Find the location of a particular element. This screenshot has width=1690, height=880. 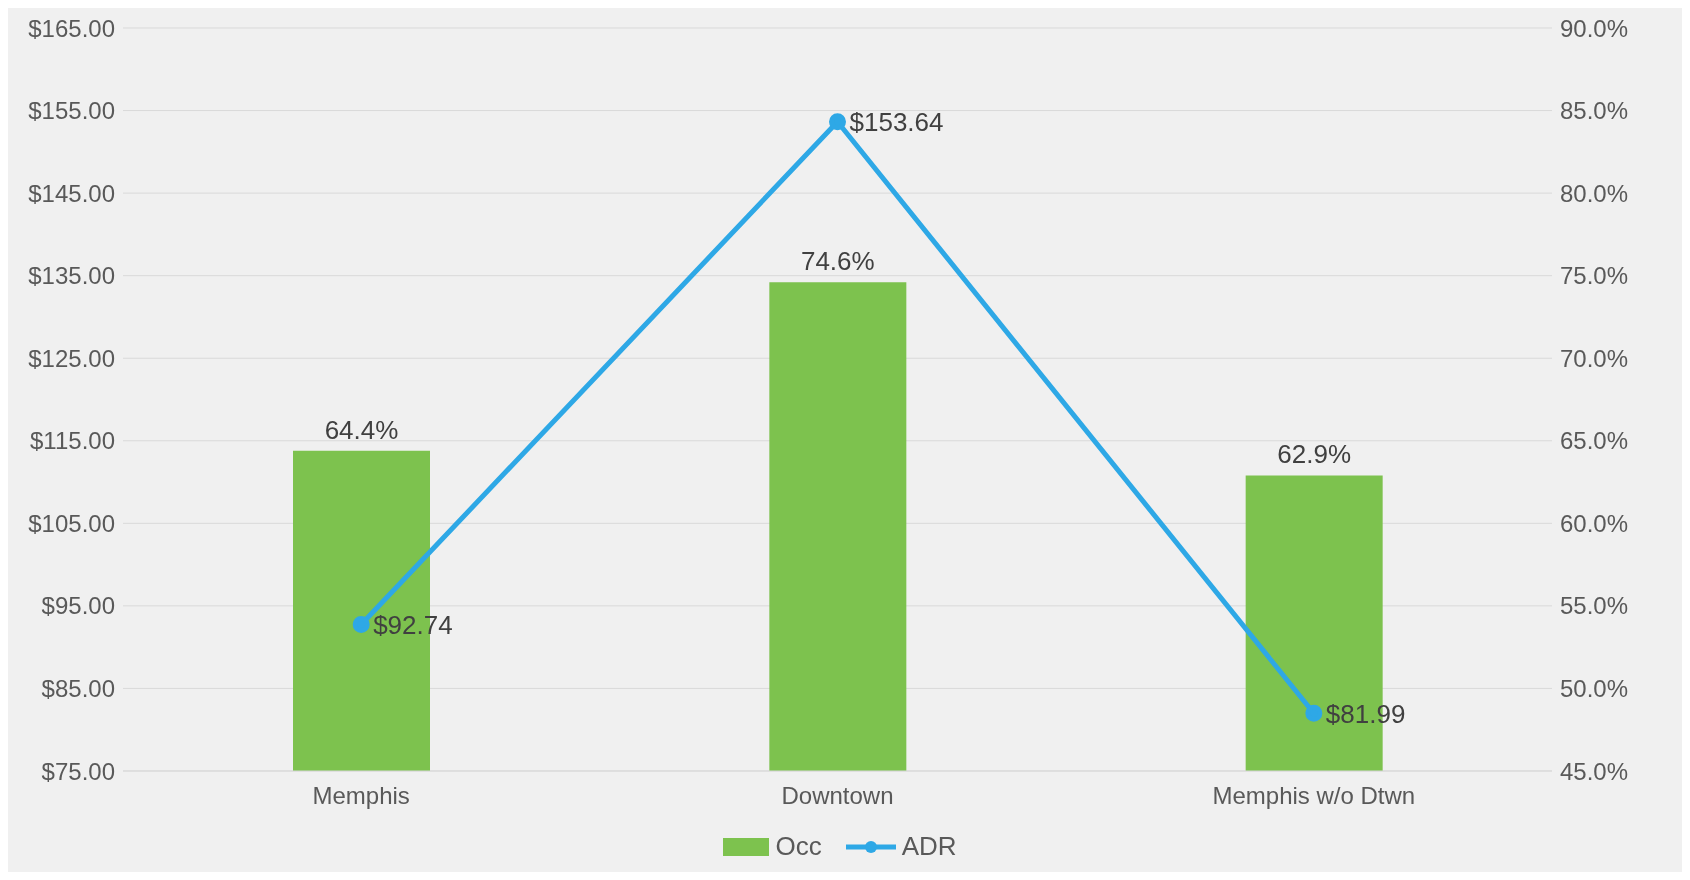

y-tick-label: $135.00 is located at coordinates (71, 276).